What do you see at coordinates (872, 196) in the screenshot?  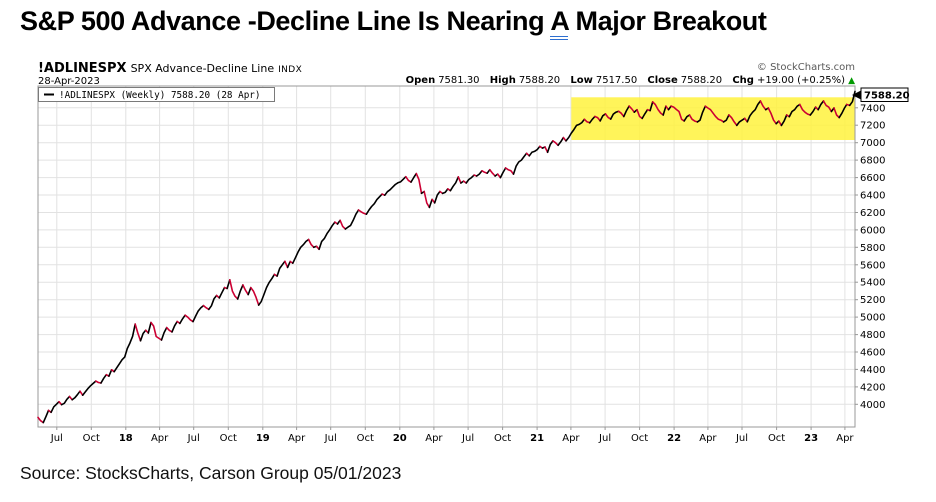 I see `y-axis-label: 6400` at bounding box center [872, 196].